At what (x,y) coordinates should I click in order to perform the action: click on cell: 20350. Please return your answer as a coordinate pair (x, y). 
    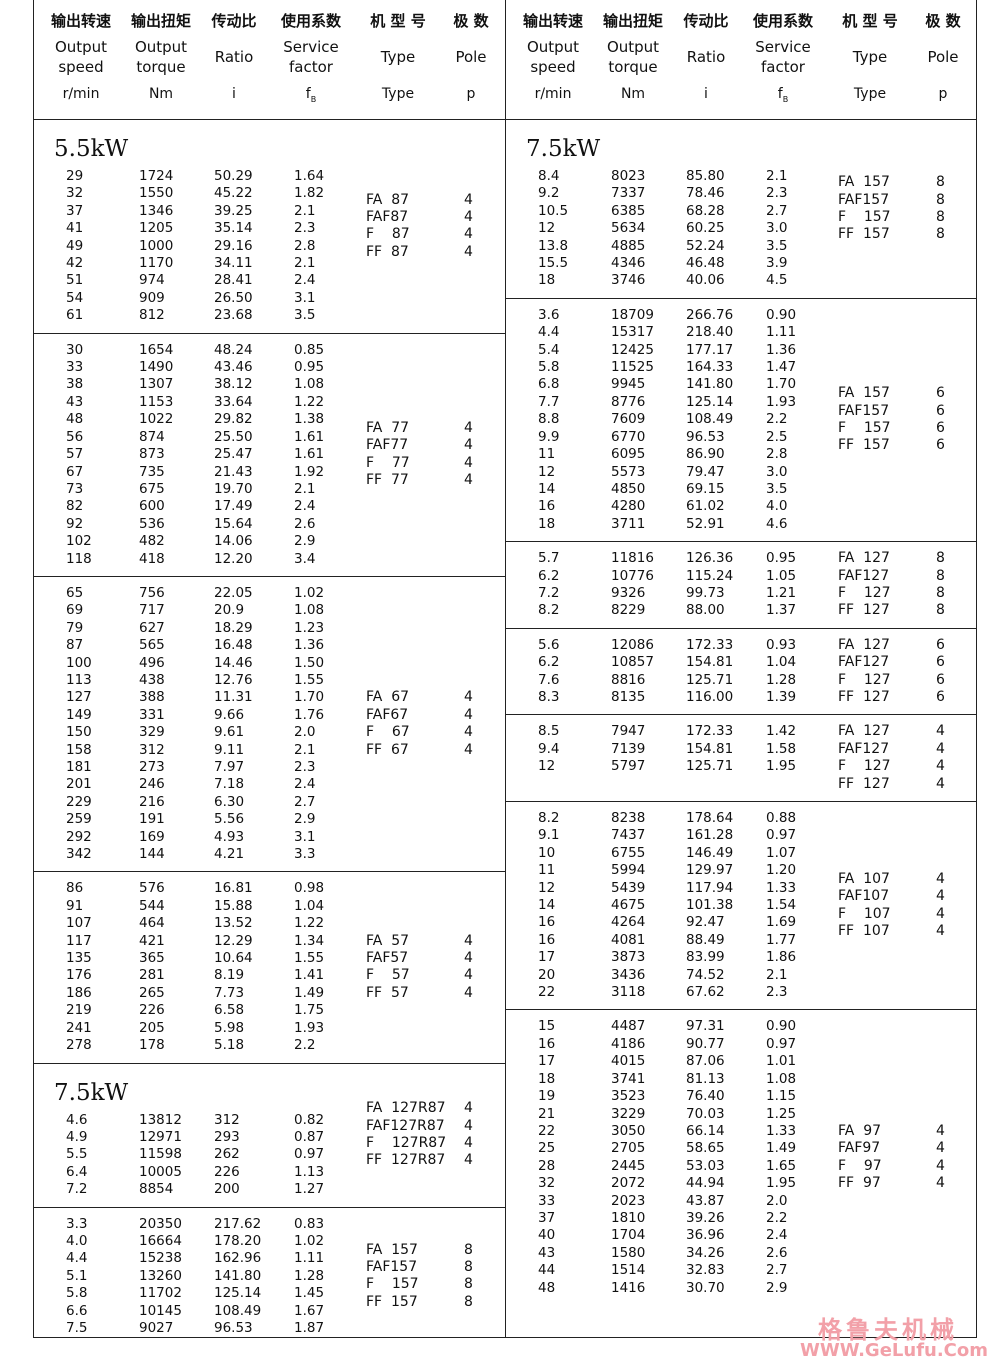
    Looking at the image, I should click on (160, 1223).